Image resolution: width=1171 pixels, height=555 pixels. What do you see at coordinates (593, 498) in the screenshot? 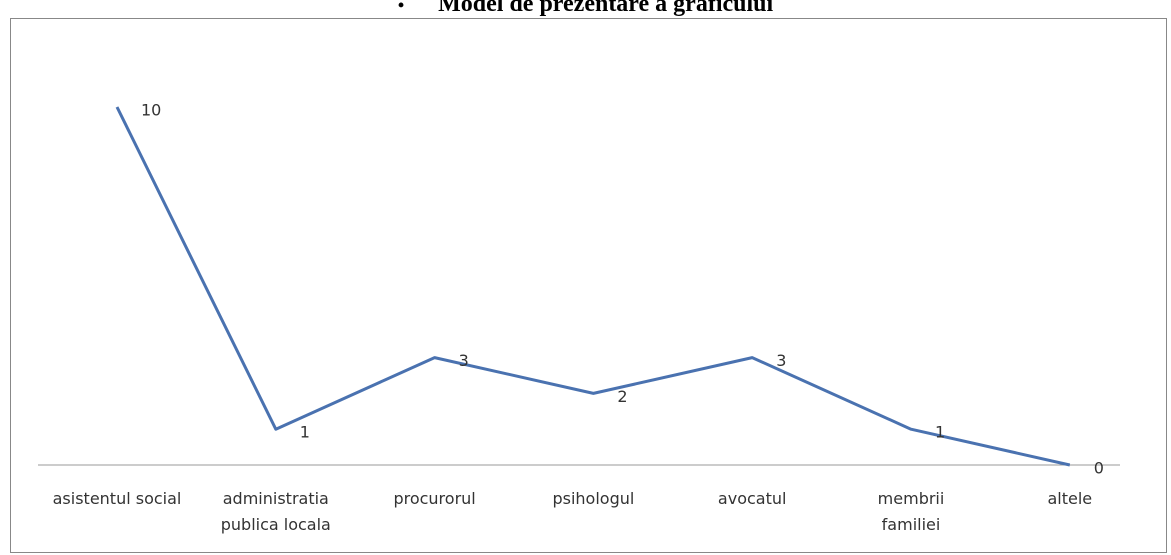
I see `x-tick-label: psihologul` at bounding box center [593, 498].